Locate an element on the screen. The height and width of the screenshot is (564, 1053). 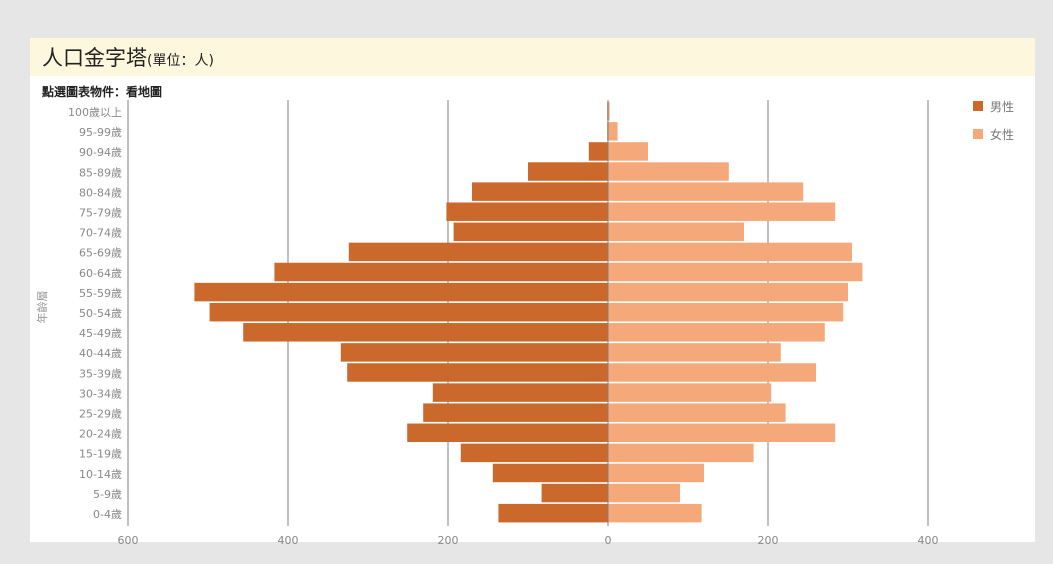
category-label: 85-89歲 is located at coordinates (100, 172).